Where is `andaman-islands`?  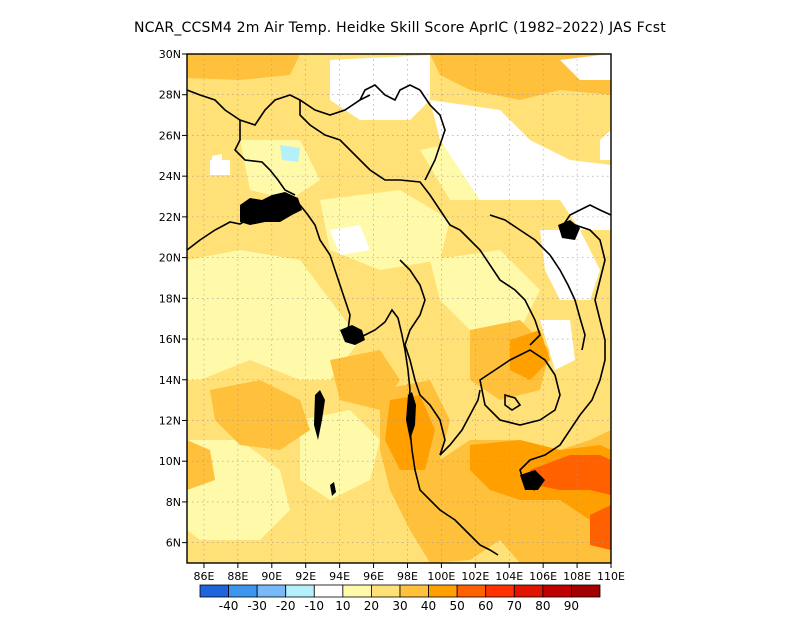
andaman-islands is located at coordinates (319, 415).